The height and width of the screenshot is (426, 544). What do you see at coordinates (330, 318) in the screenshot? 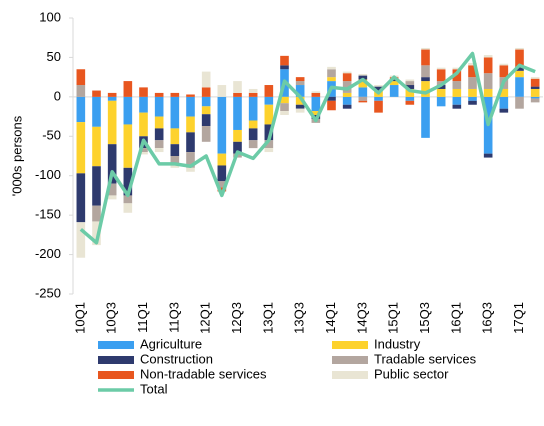
I see `x-tick-label: 14Q1` at bounding box center [330, 318].